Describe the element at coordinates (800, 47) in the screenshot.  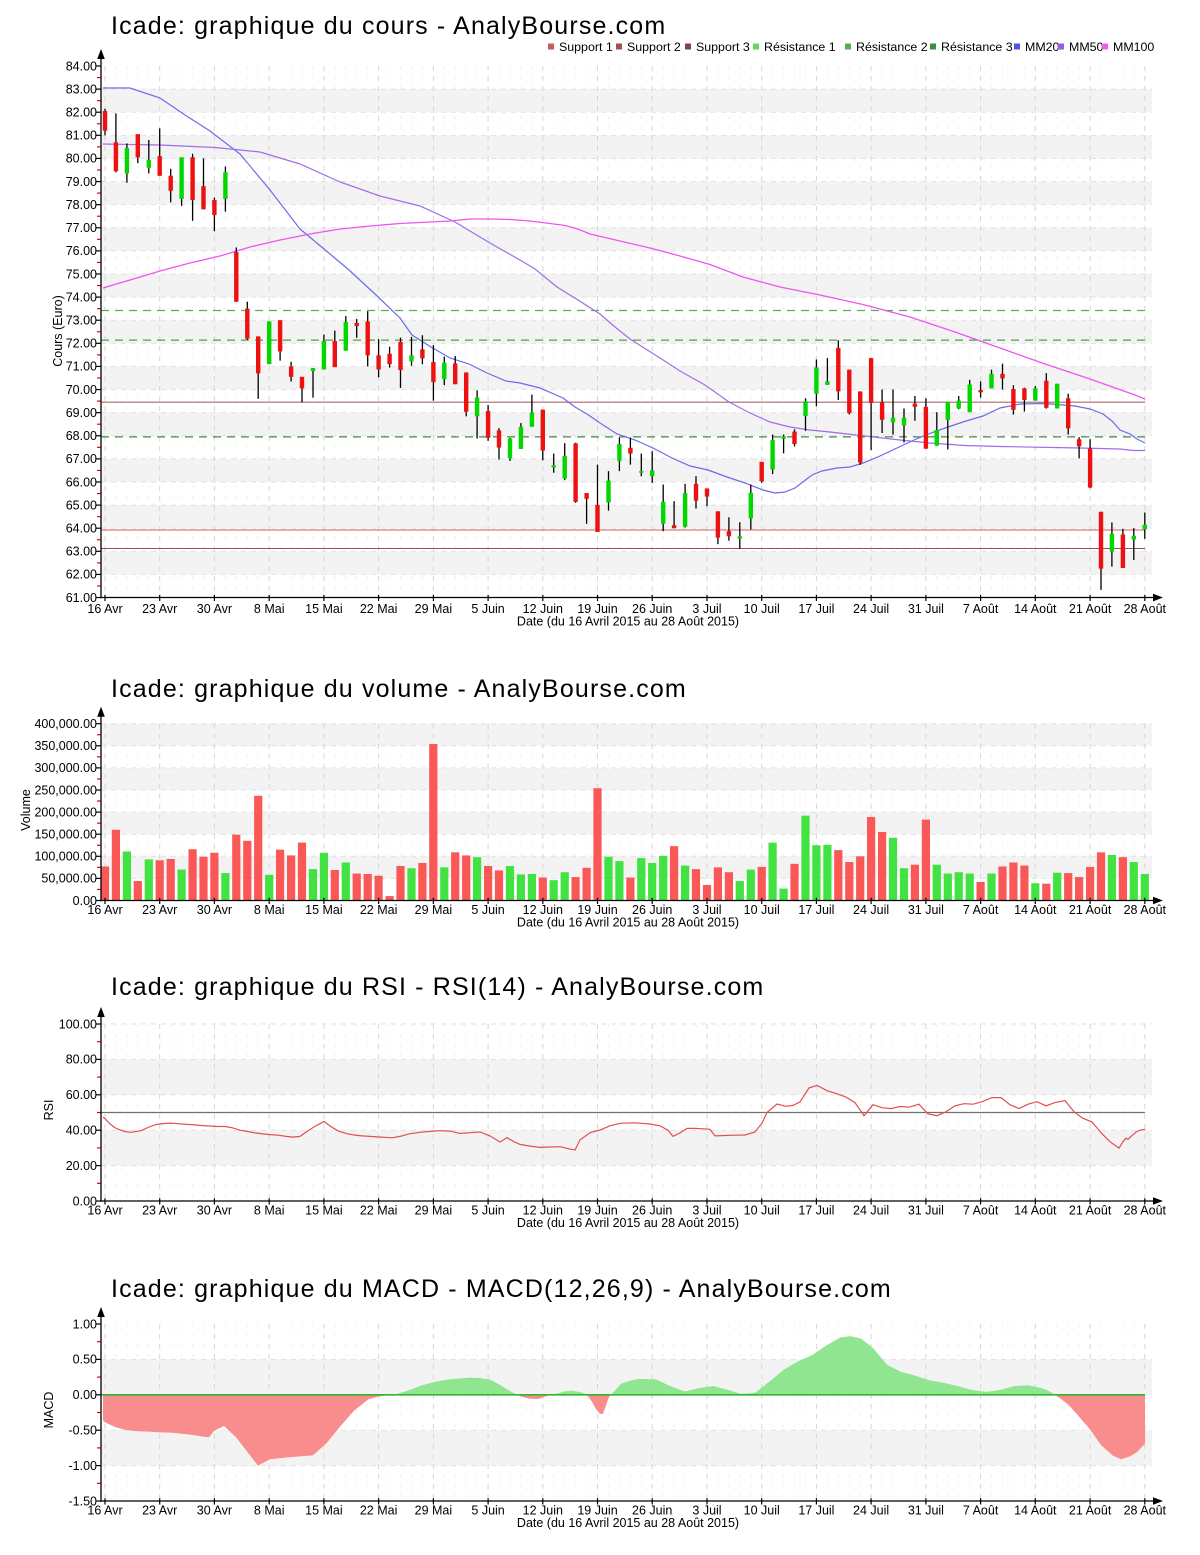
I see `svg-text: Résistance 1` at that location.